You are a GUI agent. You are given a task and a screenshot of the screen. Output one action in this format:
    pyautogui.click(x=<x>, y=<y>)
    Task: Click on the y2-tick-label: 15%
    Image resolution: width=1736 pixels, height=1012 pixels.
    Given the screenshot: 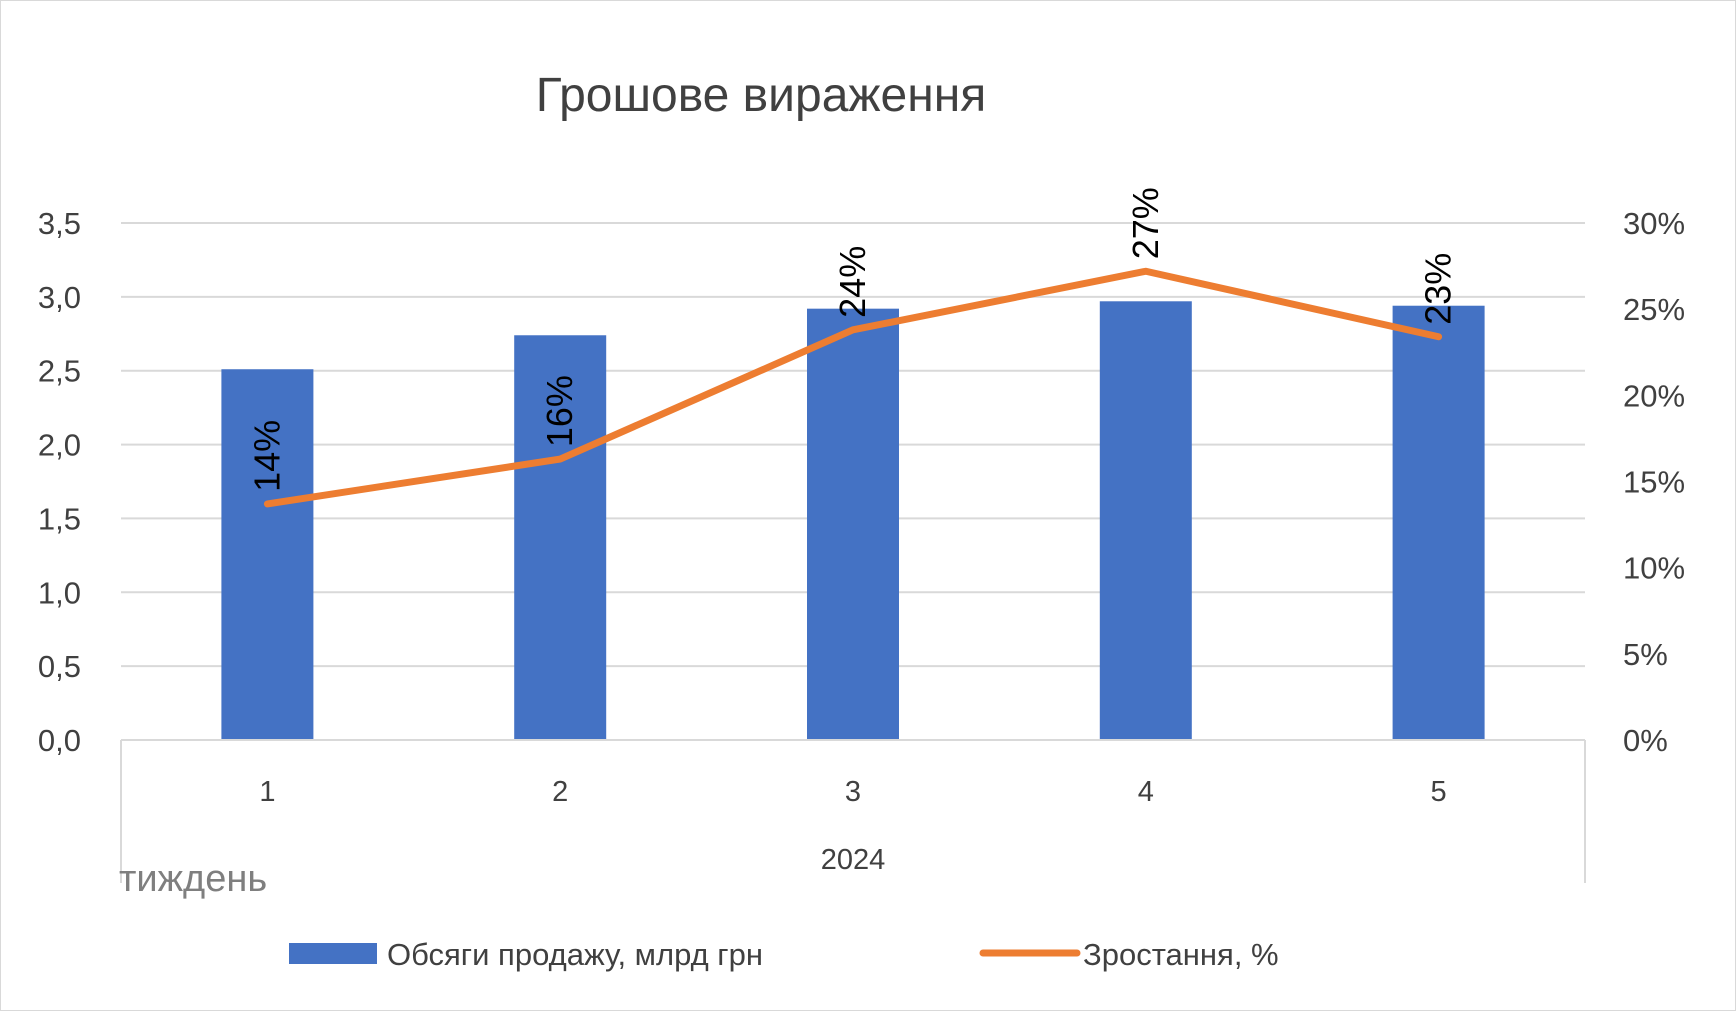 What is the action you would take?
    pyautogui.click(x=1654, y=482)
    